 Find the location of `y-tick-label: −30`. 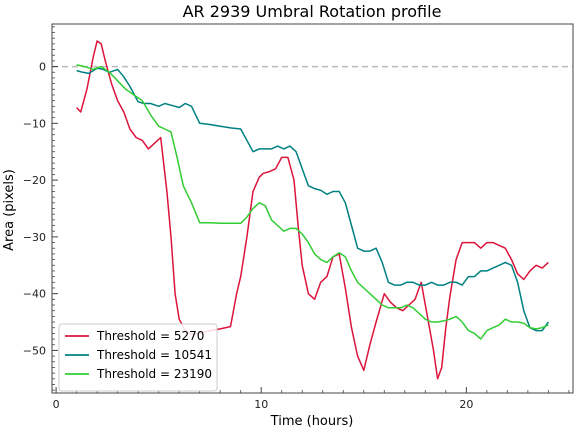

y-tick-label: −30 is located at coordinates (34, 237).